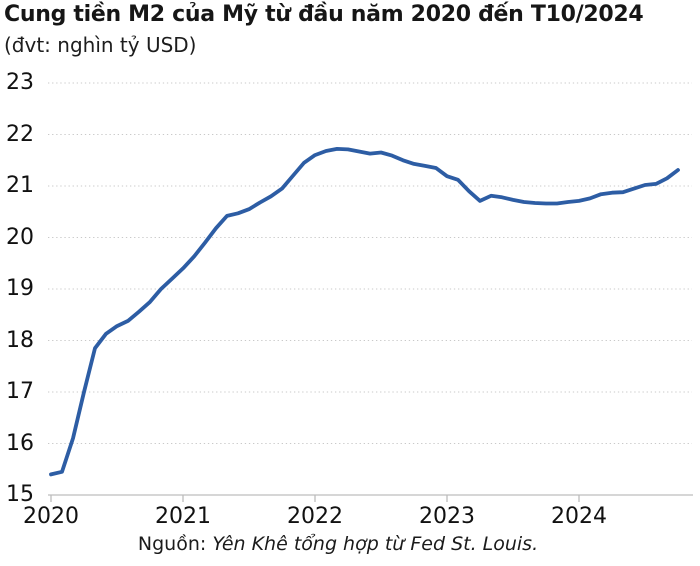 Image resolution: width=700 pixels, height=566 pixels. I want to click on source-prefix: Nguồn:, so click(175, 544).